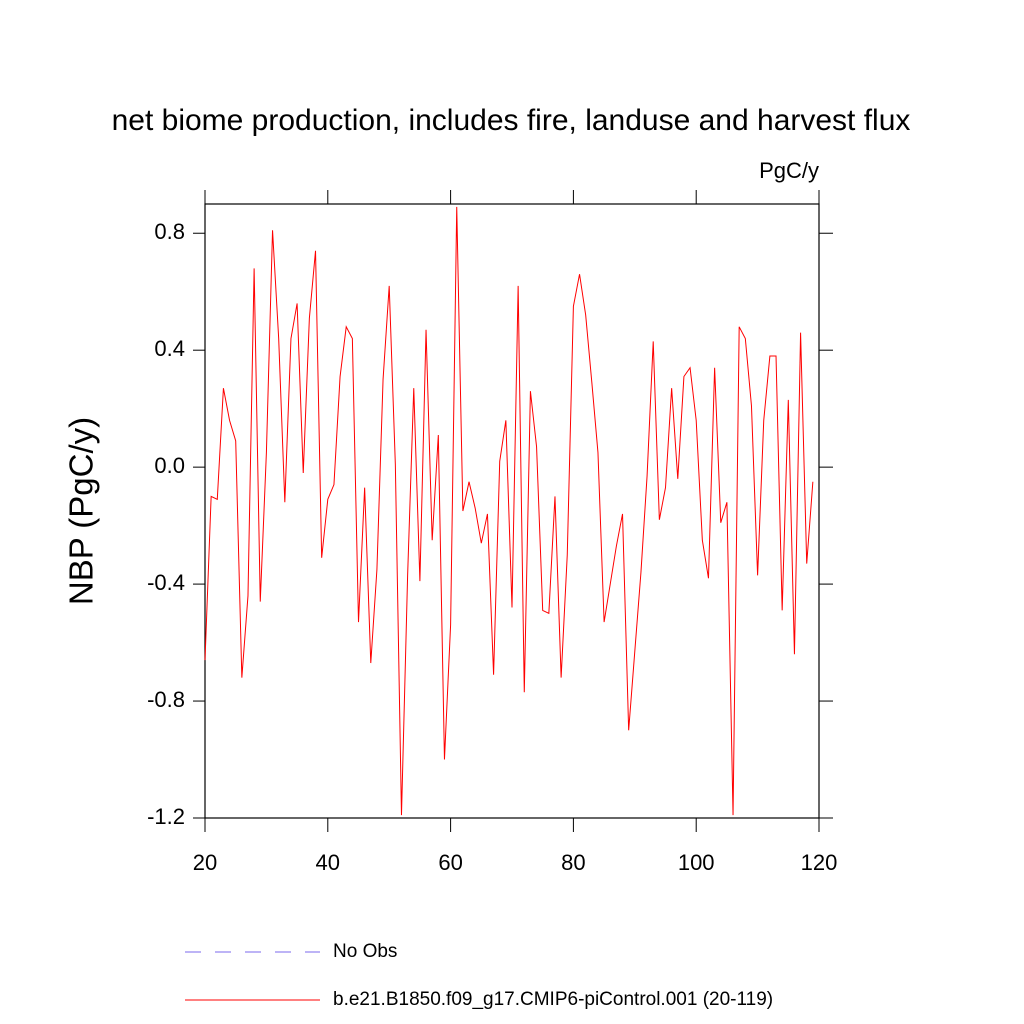  I want to click on units-label: PgC/y, so click(789, 170).